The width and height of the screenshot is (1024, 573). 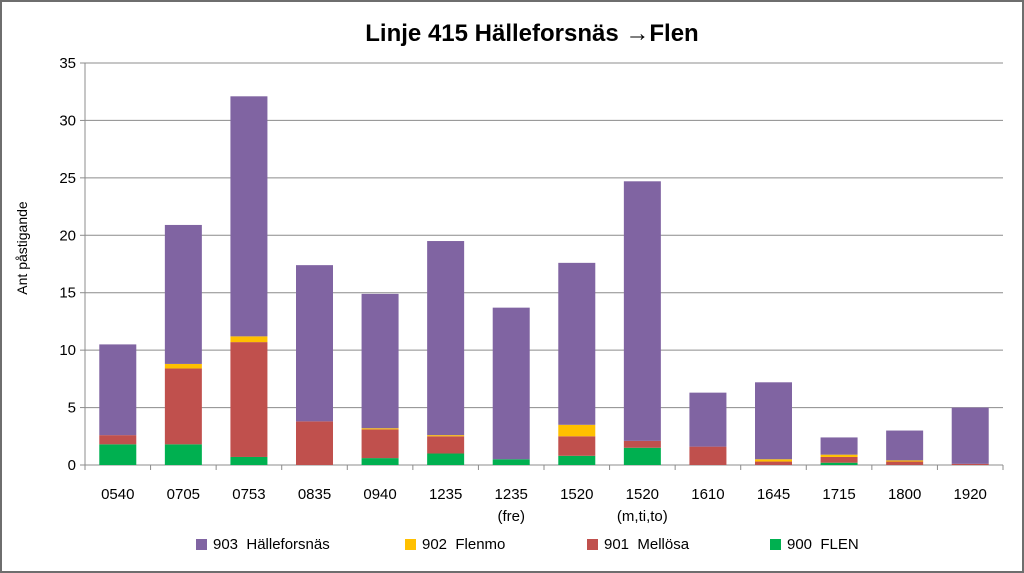 I want to click on x-tick-label: (fre), so click(x=511, y=516).